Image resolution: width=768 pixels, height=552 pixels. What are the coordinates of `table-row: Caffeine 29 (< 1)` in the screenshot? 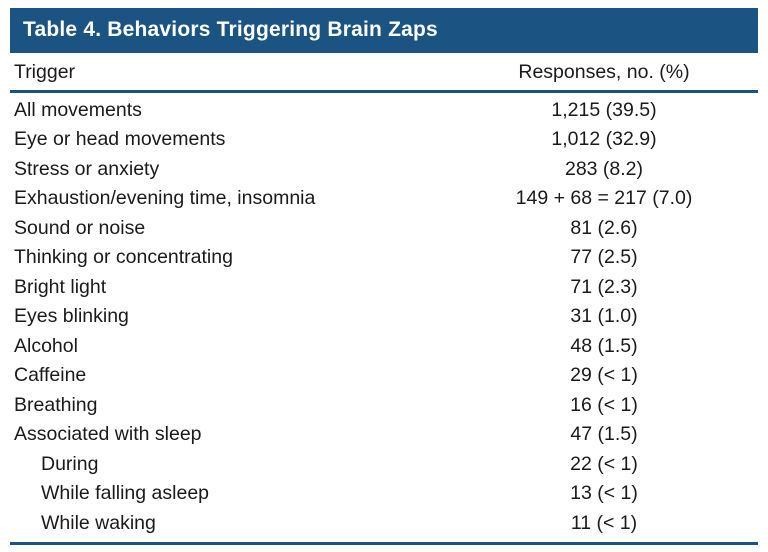 It's located at (384, 376).